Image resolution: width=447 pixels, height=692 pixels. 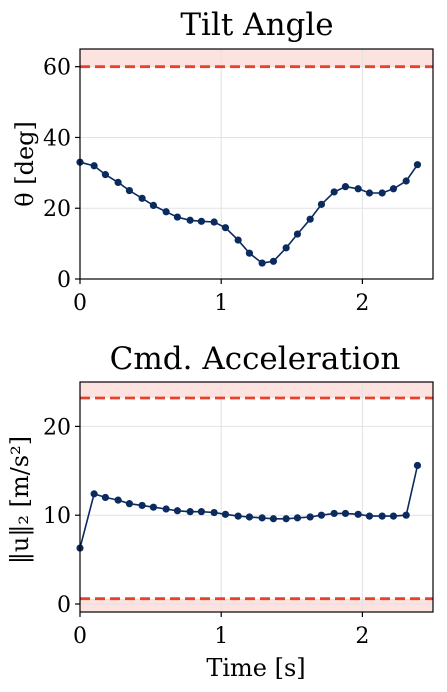 I want to click on y-tick-label: 10, so click(x=57, y=516).